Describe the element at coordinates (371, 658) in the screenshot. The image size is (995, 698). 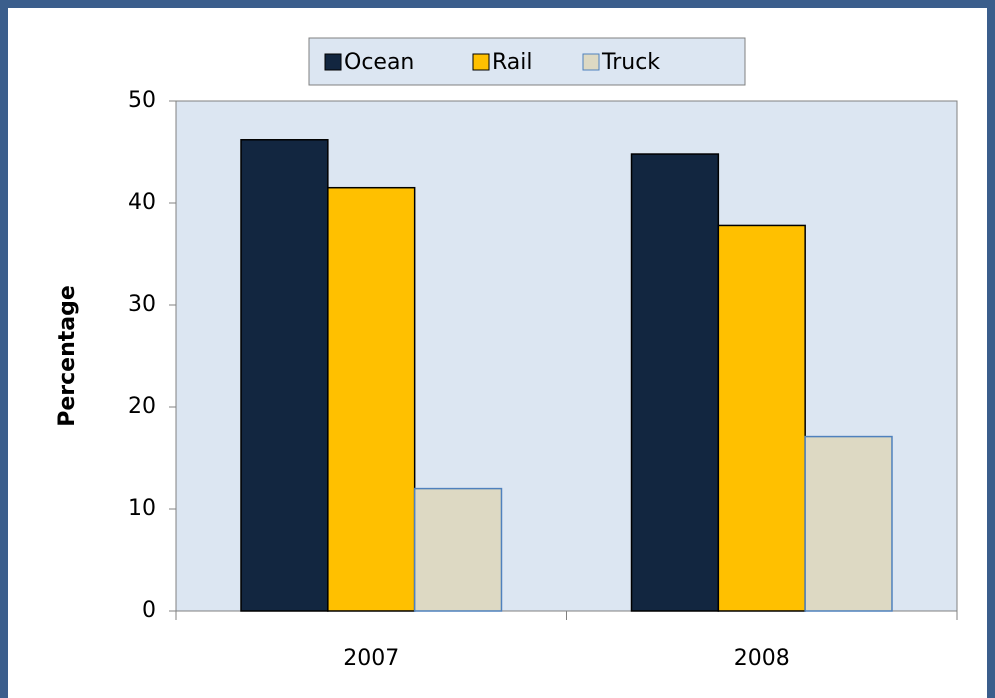
I see `x-tick-label: 2007` at that location.